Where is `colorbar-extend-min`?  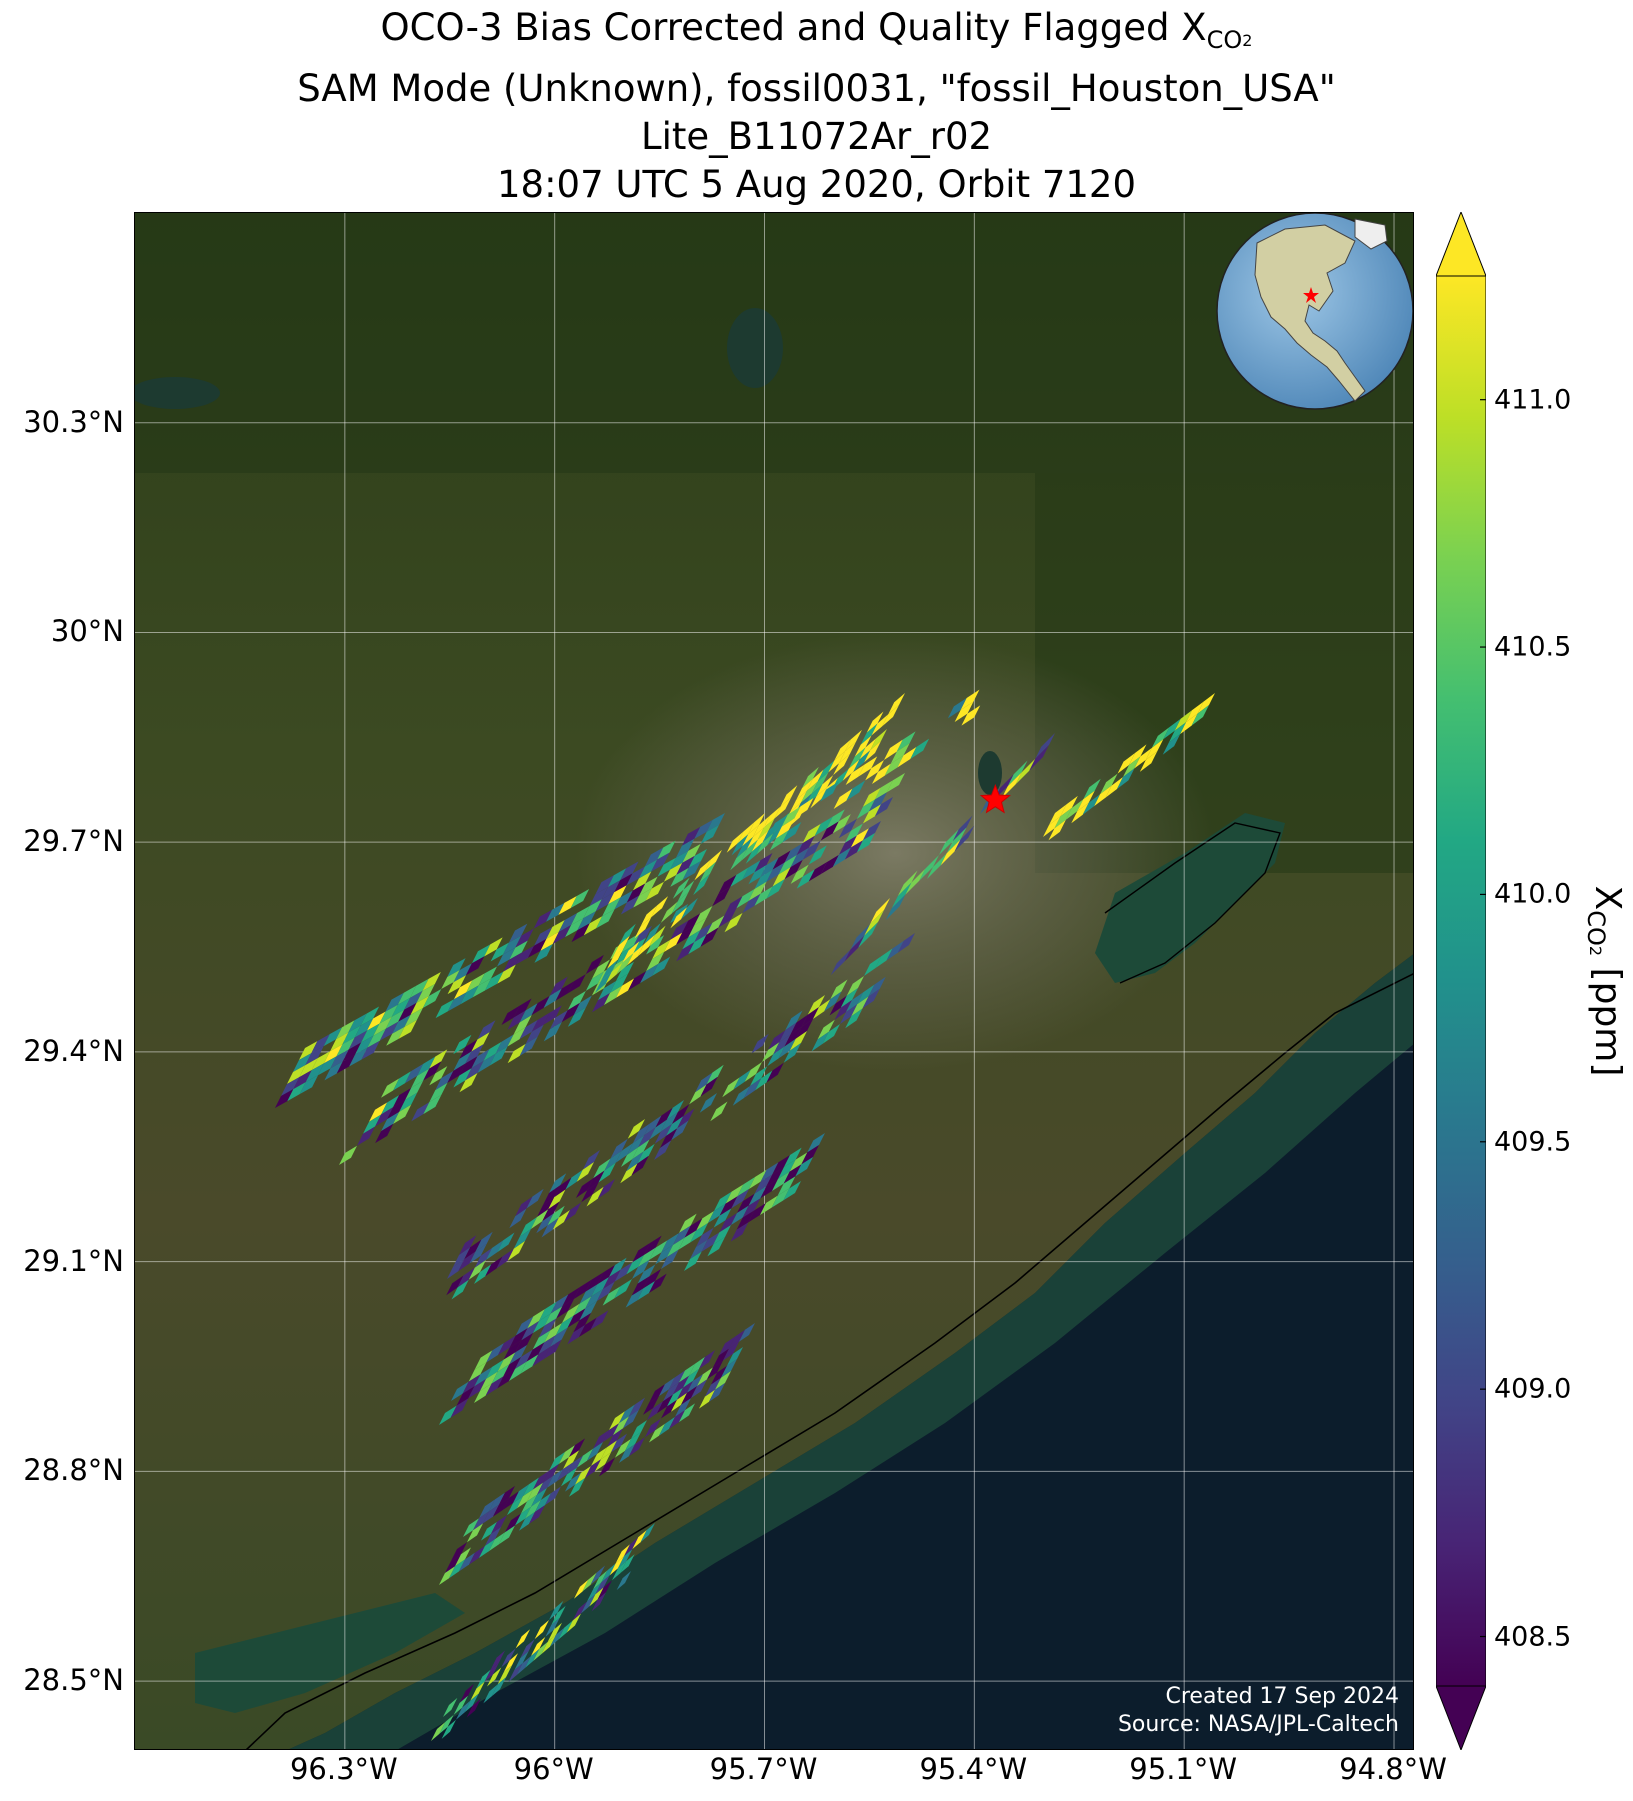
colorbar-extend-min is located at coordinates (1461, 1717).